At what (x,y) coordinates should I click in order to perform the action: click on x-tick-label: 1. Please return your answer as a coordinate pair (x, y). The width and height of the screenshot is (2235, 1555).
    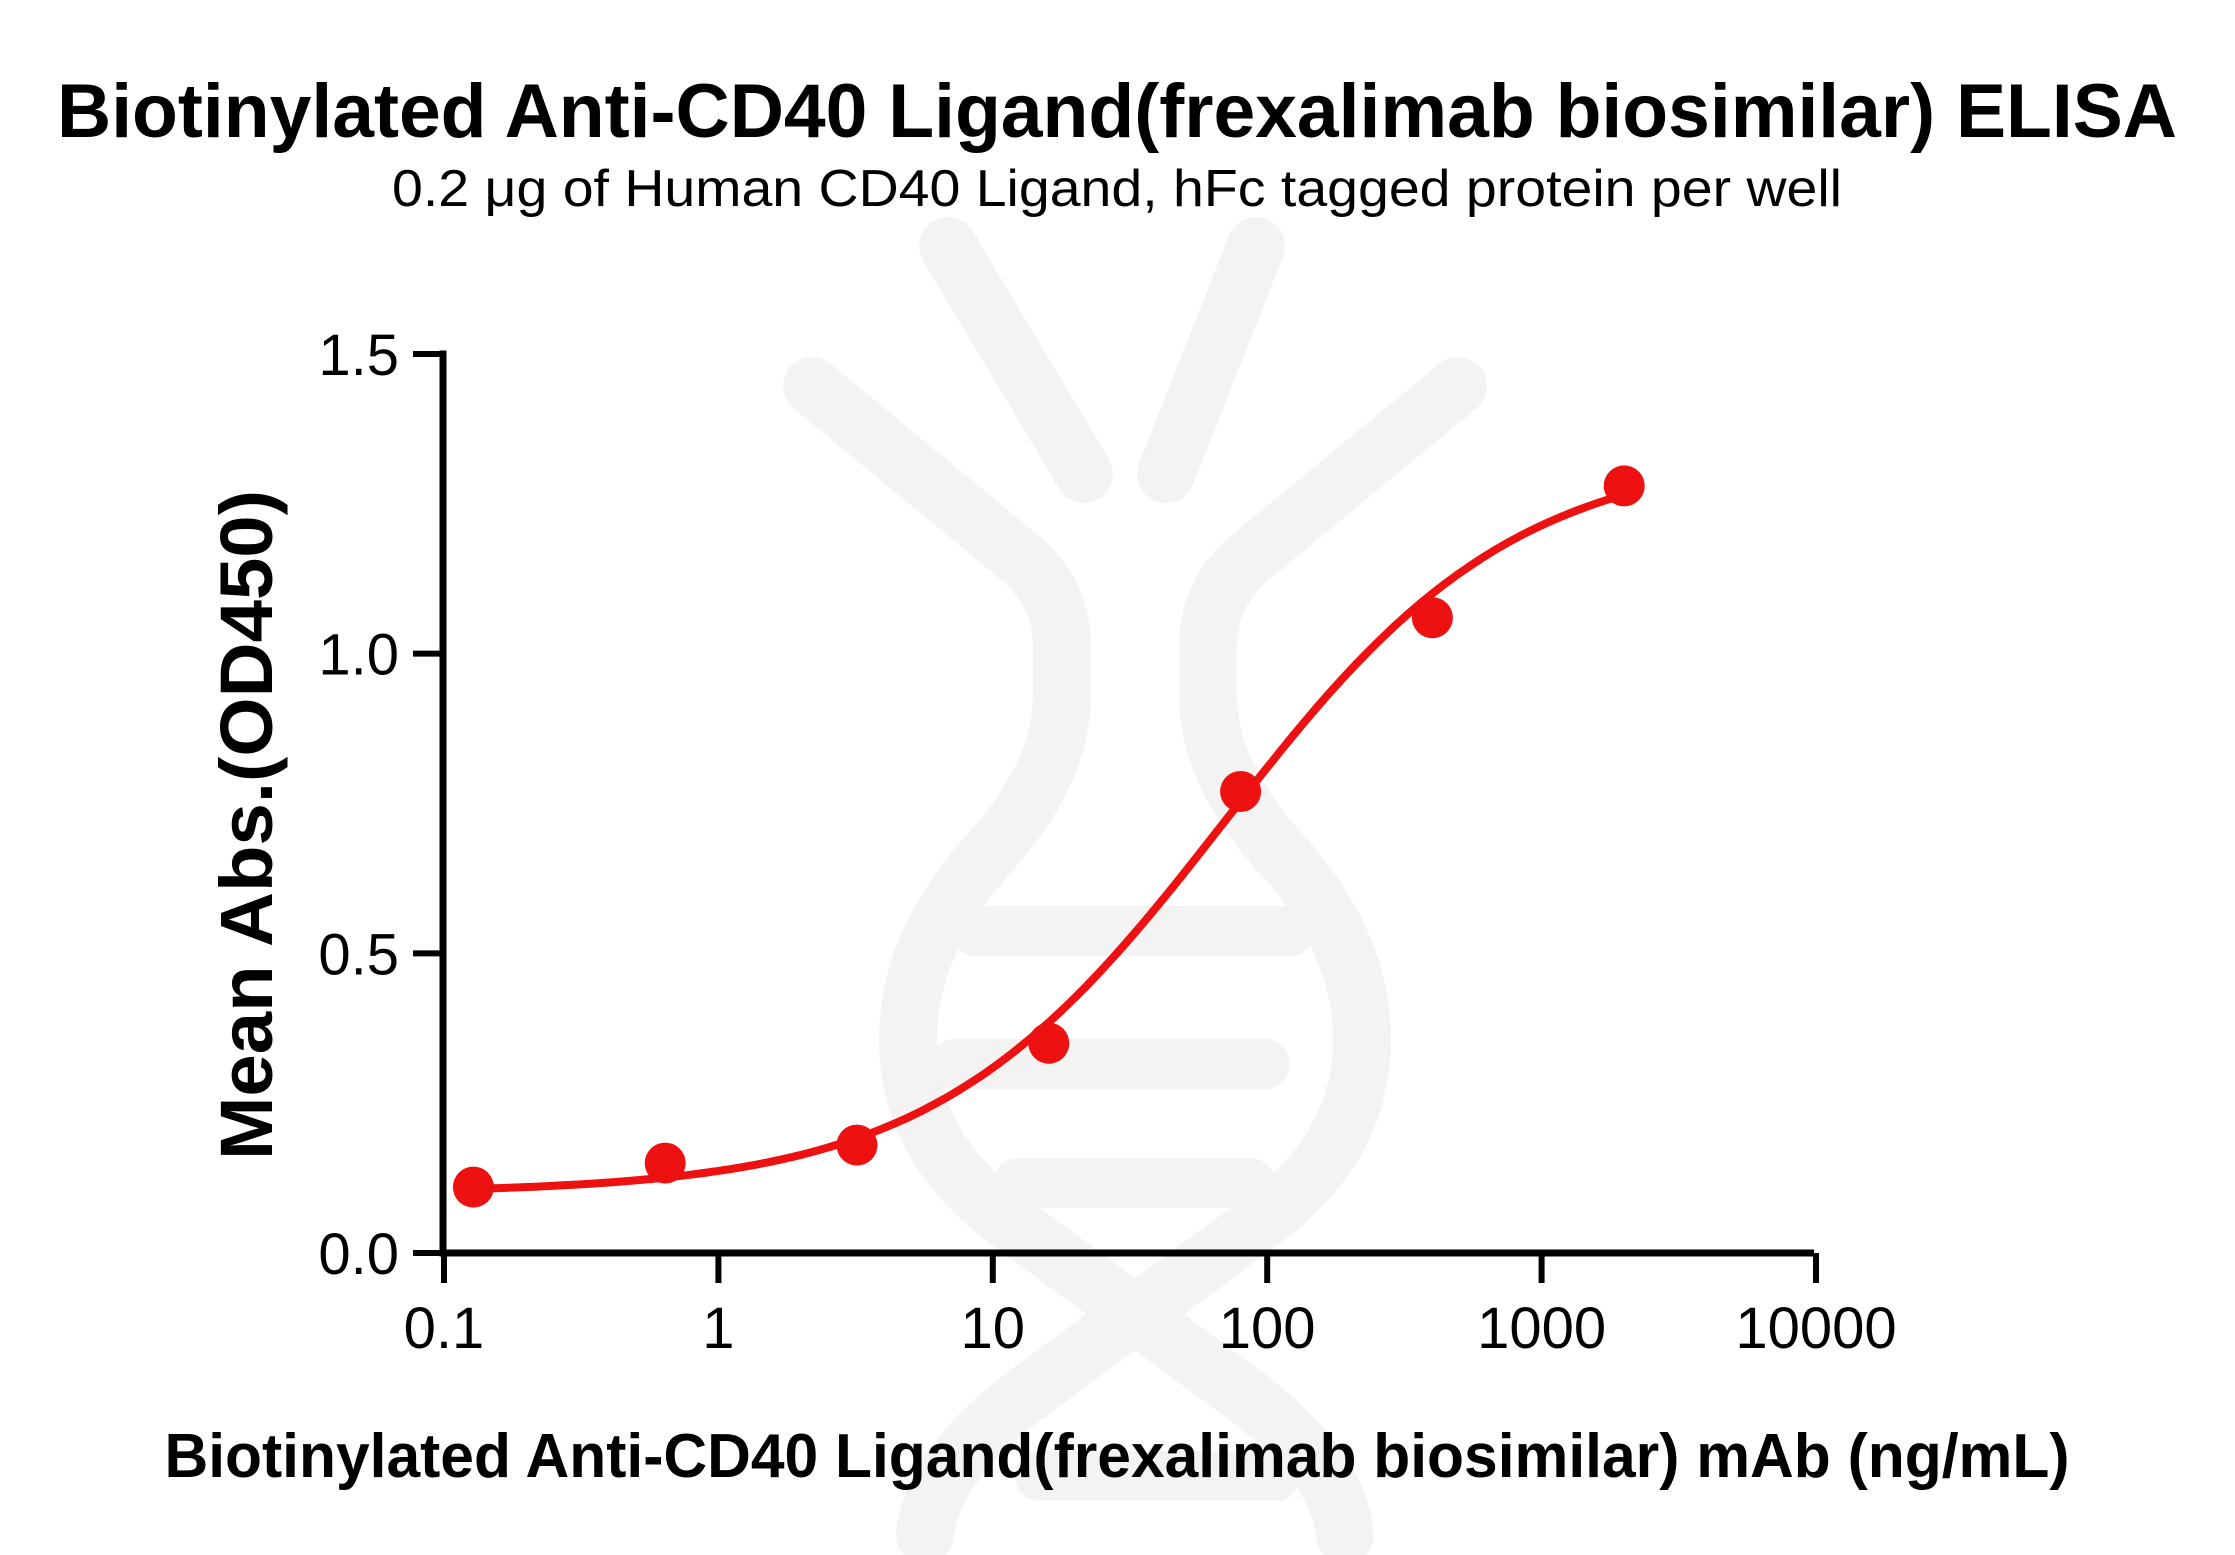
    Looking at the image, I should click on (718, 1328).